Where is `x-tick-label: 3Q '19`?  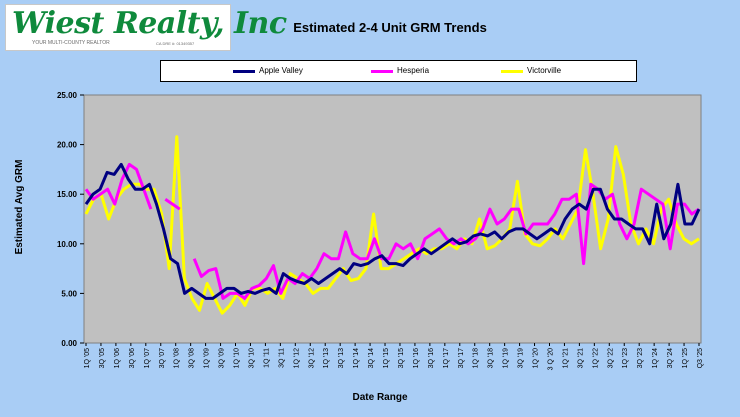 x-tick-label: 3Q '19 is located at coordinates (521, 358).